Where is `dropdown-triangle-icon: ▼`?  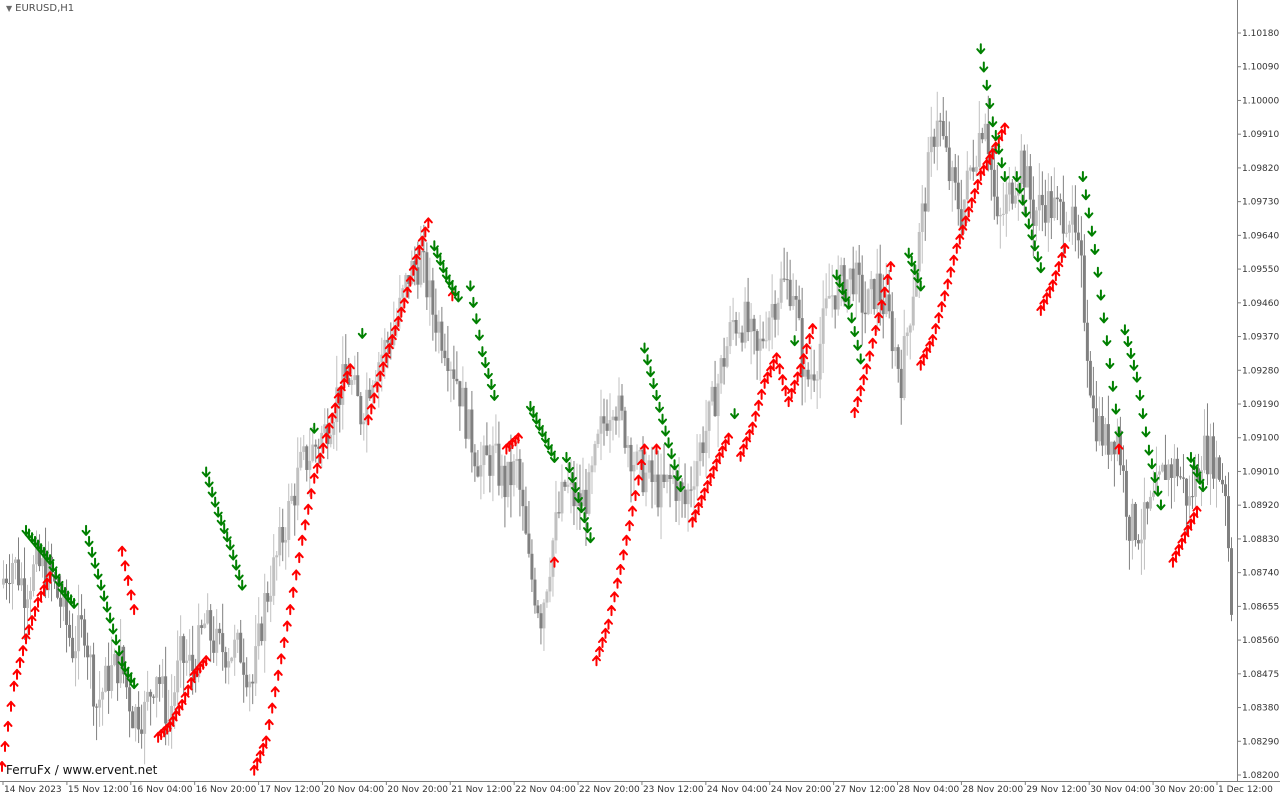
dropdown-triangle-icon: ▼ is located at coordinates (9, 8).